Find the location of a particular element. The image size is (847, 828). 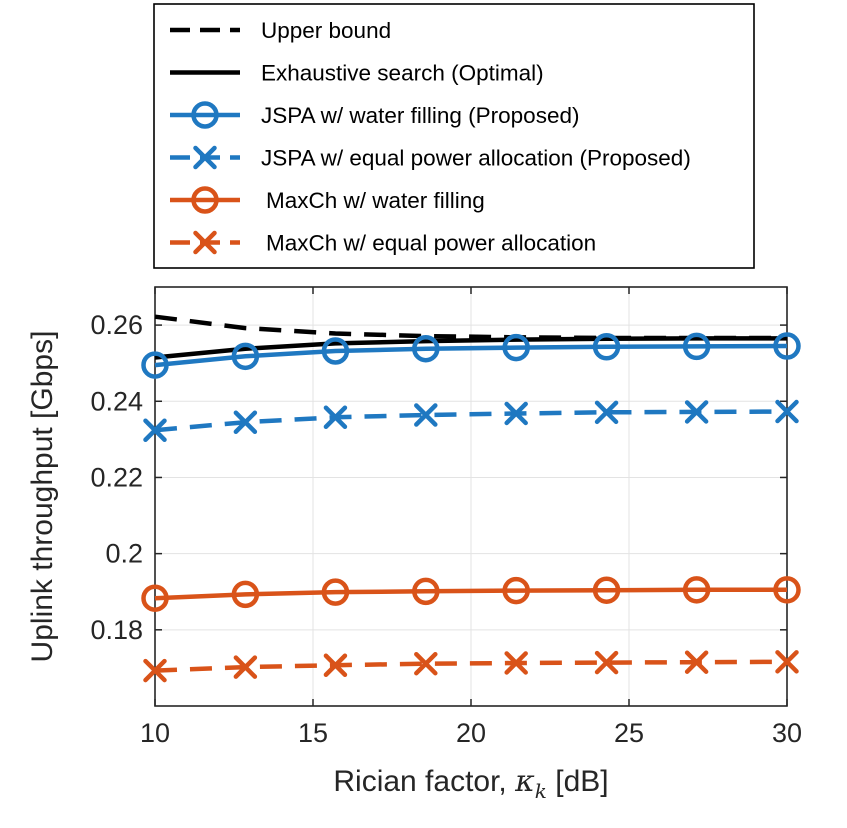

x-tick-label: 30 is located at coordinates (787, 733).